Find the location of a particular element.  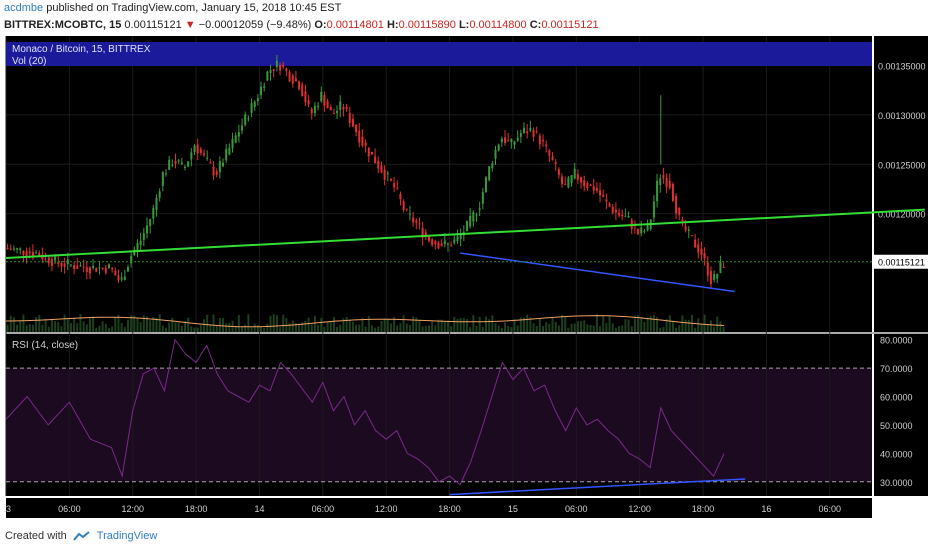

last-price-tag is located at coordinates (901, 261).